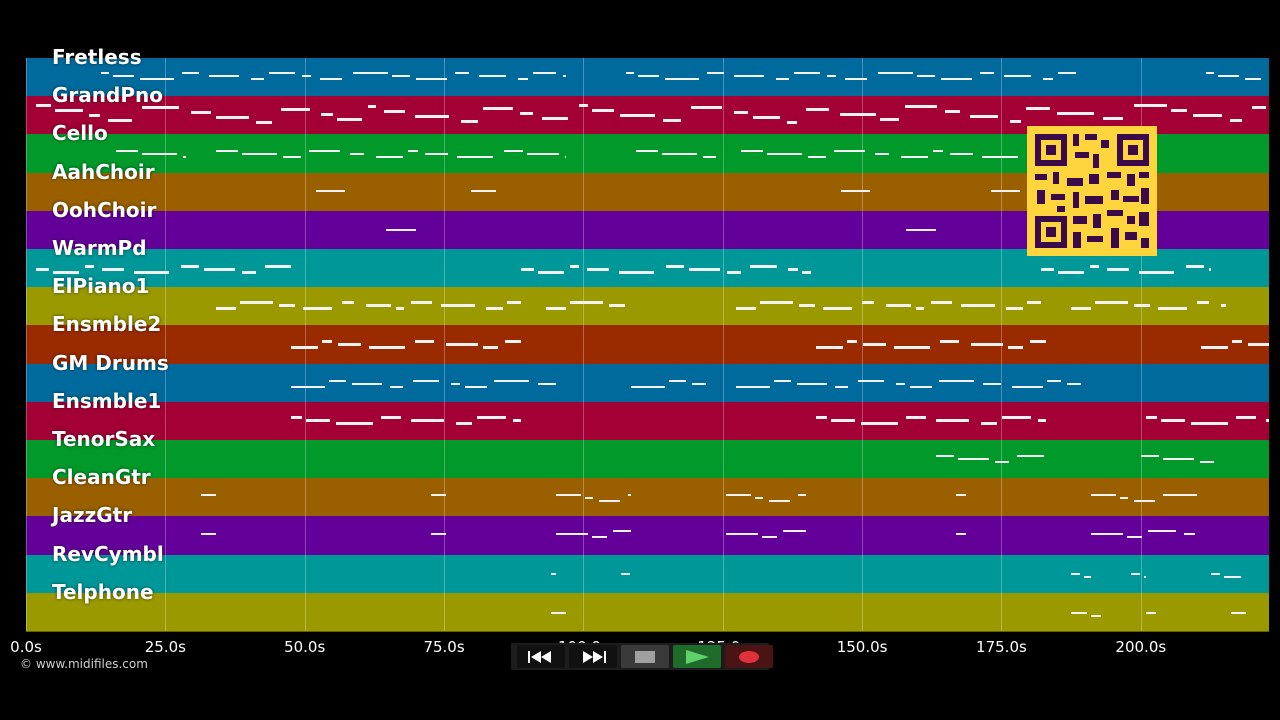 Image resolution: width=1280 pixels, height=720 pixels. Describe the element at coordinates (541, 656) in the screenshot. I see `rewind-button` at that location.